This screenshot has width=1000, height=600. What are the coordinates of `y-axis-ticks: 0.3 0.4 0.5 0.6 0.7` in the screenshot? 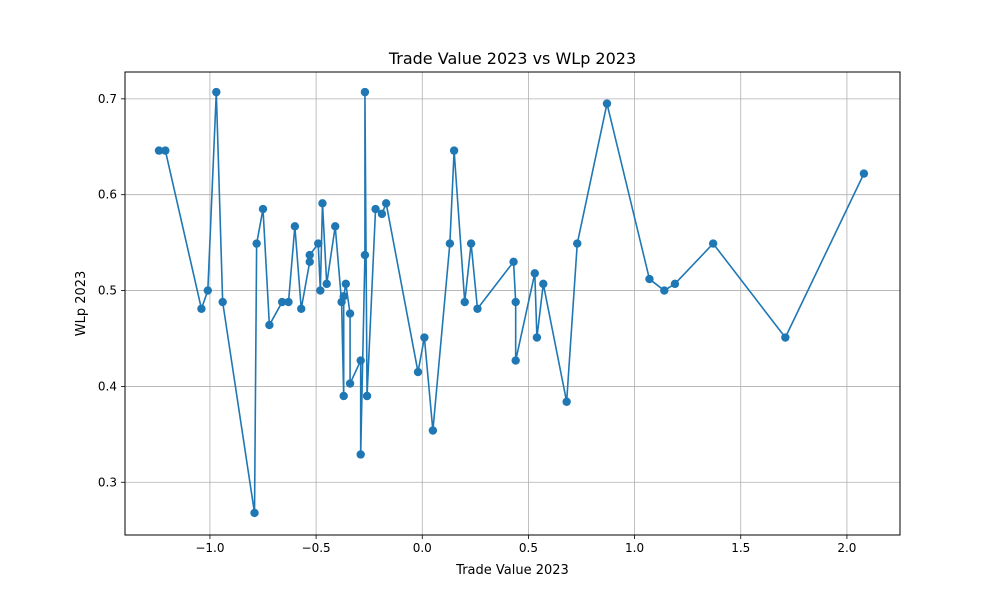 It's located at (111, 290).